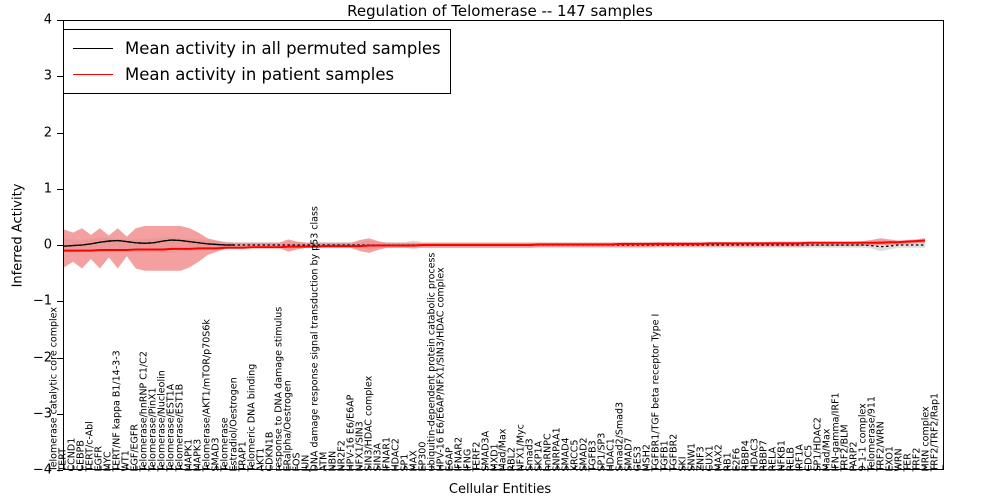 This screenshot has width=1000, height=500. What do you see at coordinates (42, 470) in the screenshot?
I see `y-tick-label: −4` at bounding box center [42, 470].